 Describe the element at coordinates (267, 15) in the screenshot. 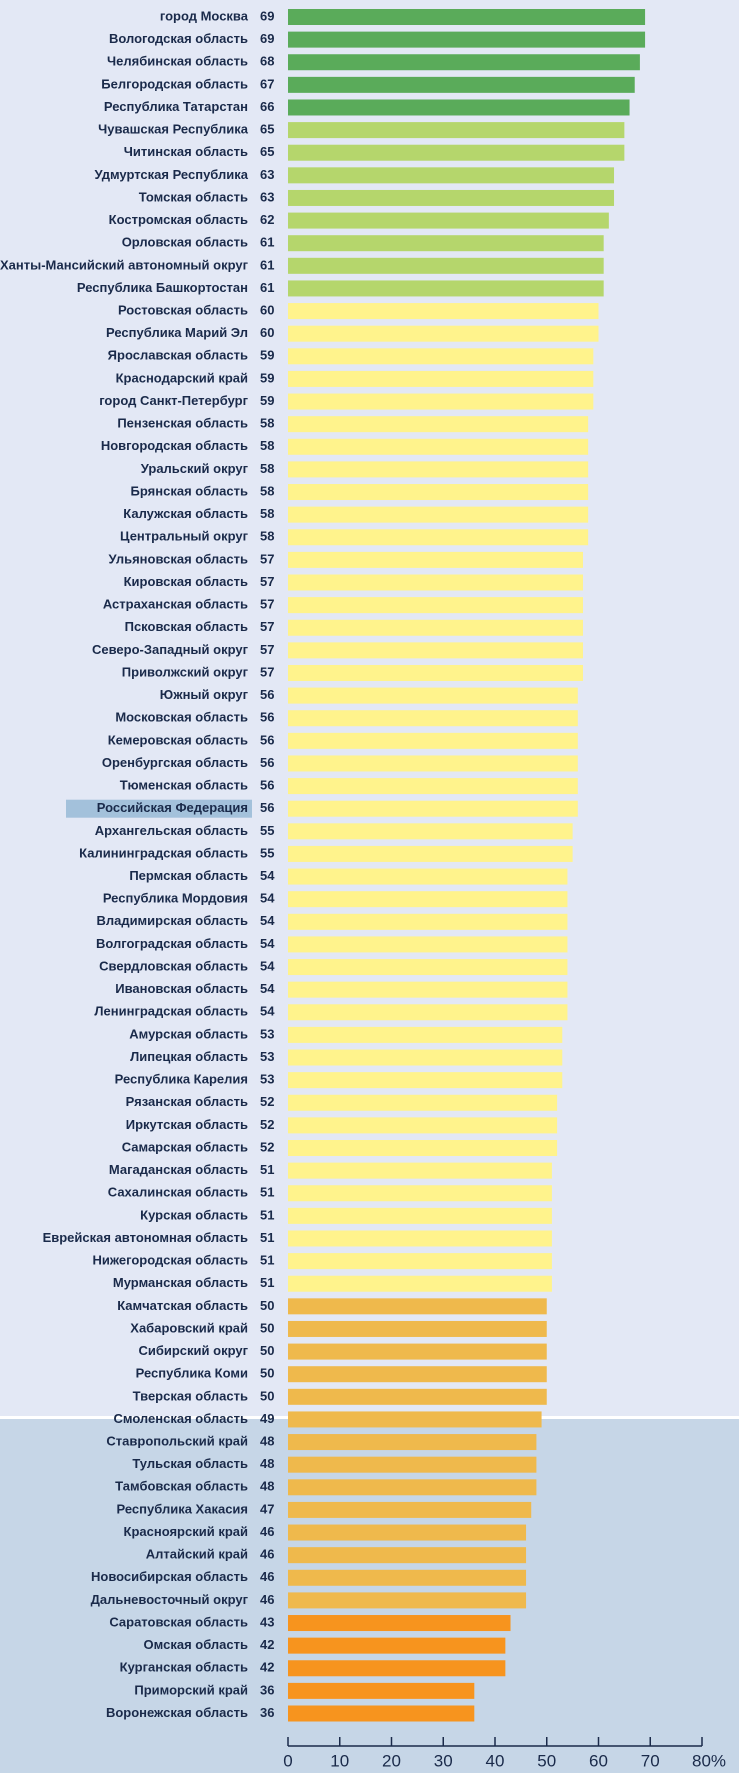

I see `value-label: 69` at that location.